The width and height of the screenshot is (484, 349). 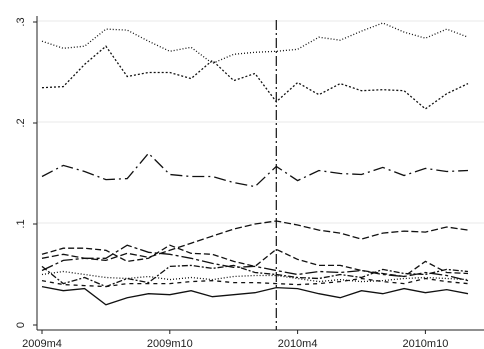 I want to click on y-tick-label: .1, so click(x=21, y=223).